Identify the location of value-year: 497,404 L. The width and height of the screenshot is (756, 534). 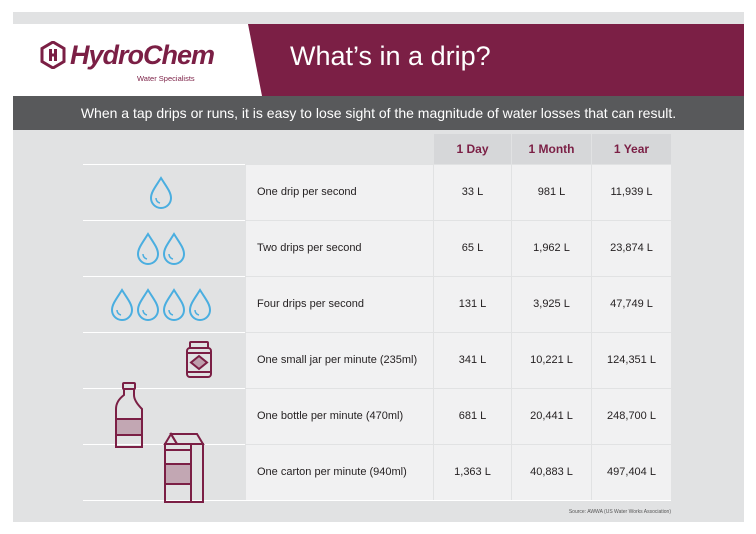
(631, 472).